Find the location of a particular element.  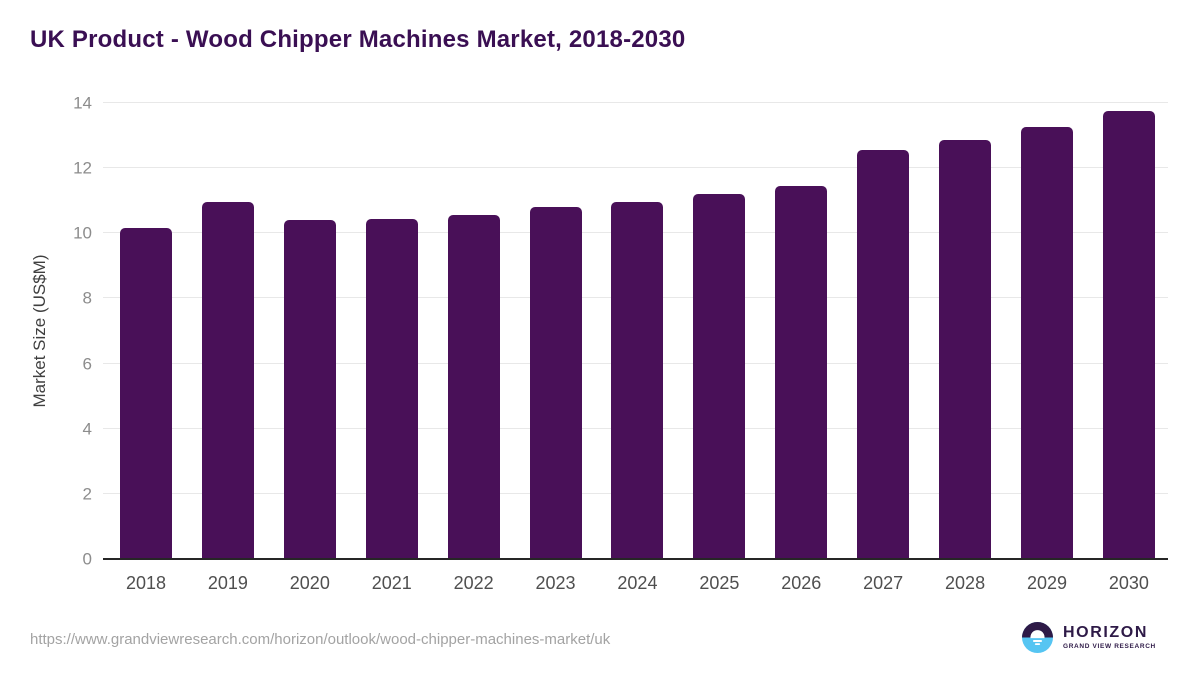

x-tick-label-2018: 2018 is located at coordinates (146, 582).